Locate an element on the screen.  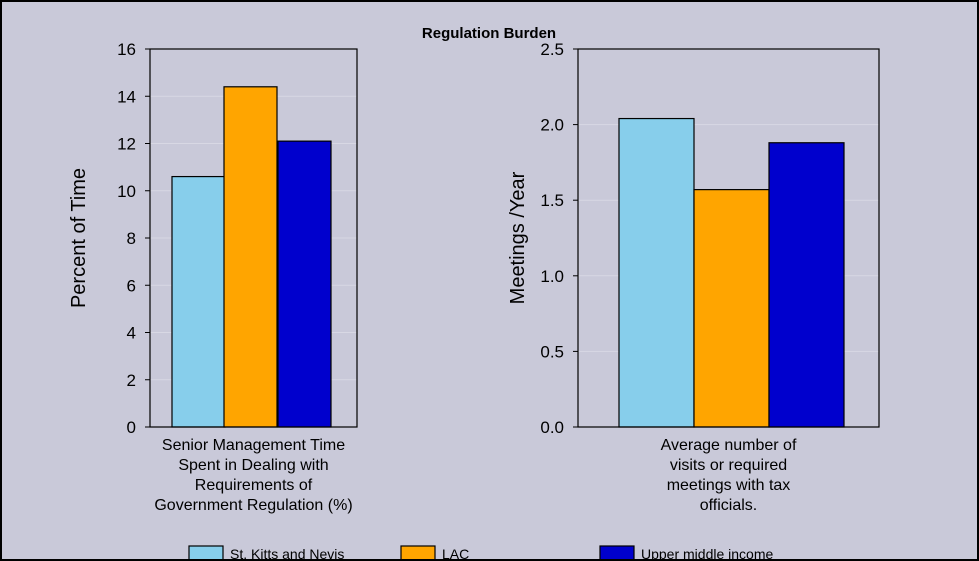
y-tick-label: 4 is located at coordinates (131, 333).